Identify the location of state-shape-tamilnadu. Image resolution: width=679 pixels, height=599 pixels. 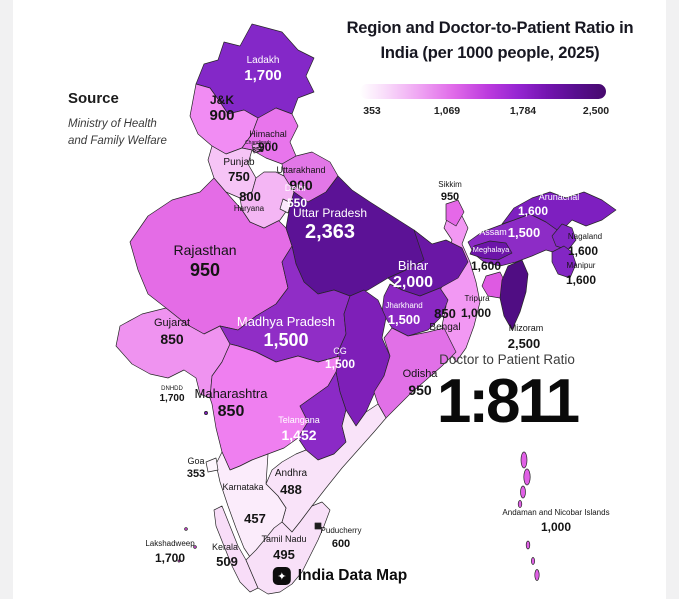
(288, 548).